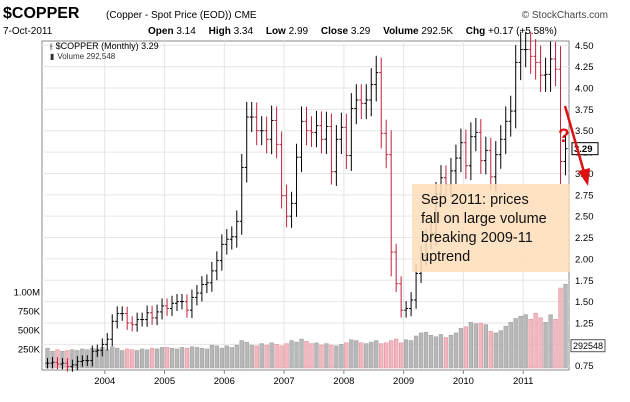 Image resolution: width=630 pixels, height=402 pixels. What do you see at coordinates (437, 31) in the screenshot?
I see `volume-value: 292.5K` at bounding box center [437, 31].